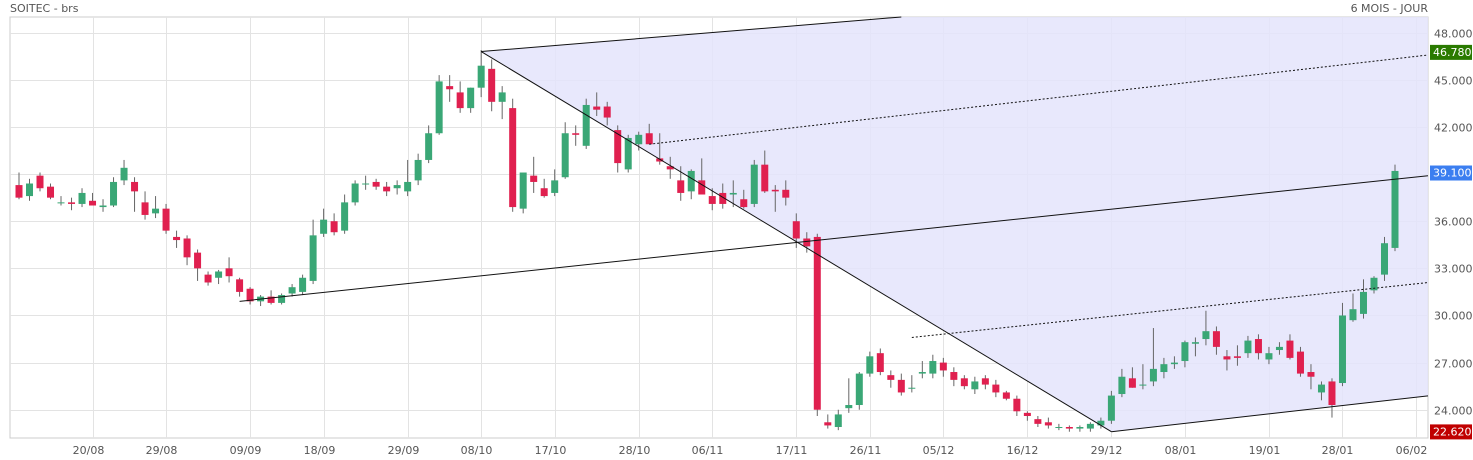  Describe the element at coordinates (1452, 431) in the screenshot. I see `price-label-low: 22.620` at that location.